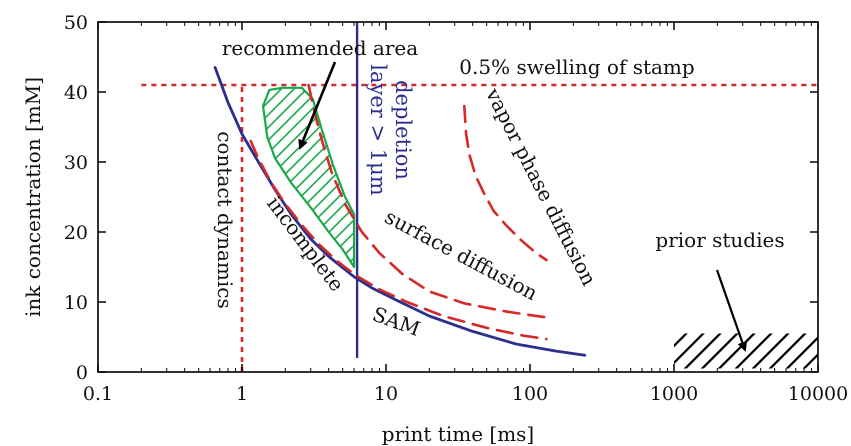  What do you see at coordinates (818, 394) in the screenshot?
I see `x-tick-label: 10000` at bounding box center [818, 394].